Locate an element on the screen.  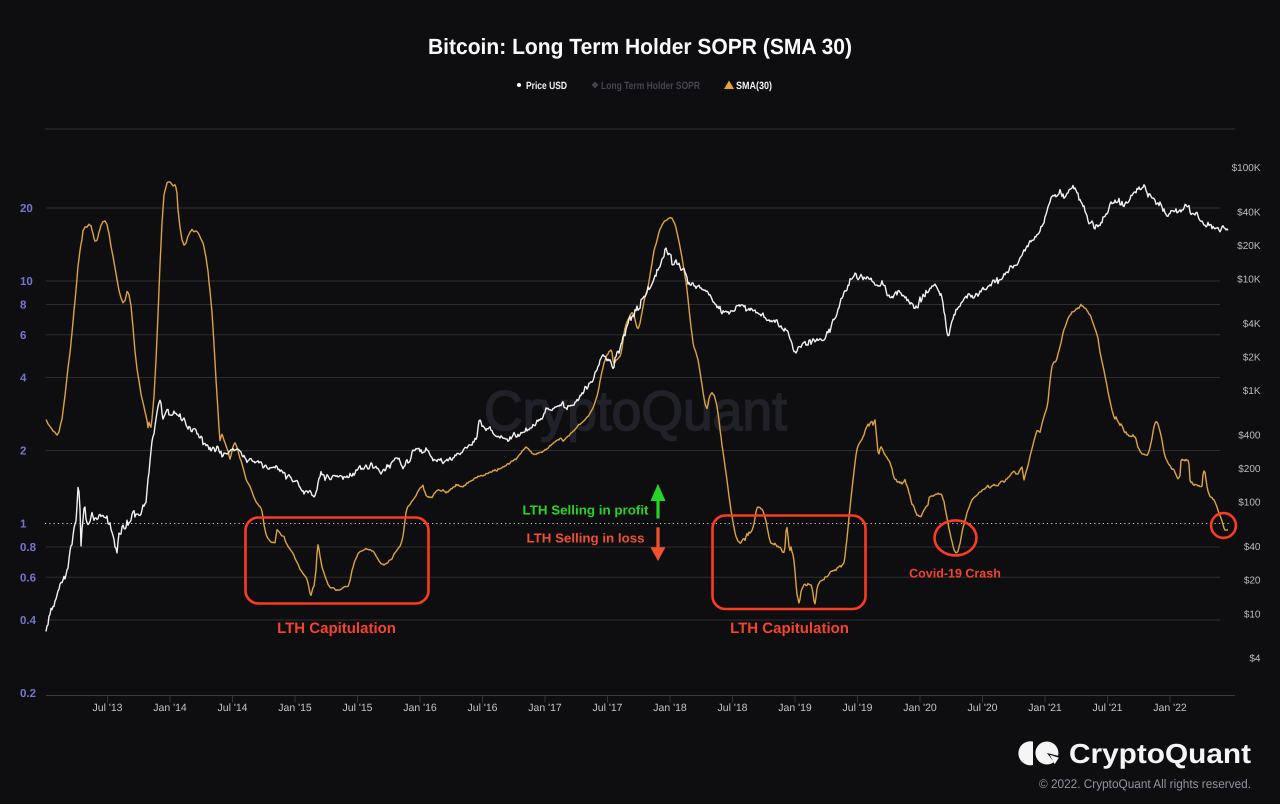
svg-text: Jul '20 is located at coordinates (982, 708).